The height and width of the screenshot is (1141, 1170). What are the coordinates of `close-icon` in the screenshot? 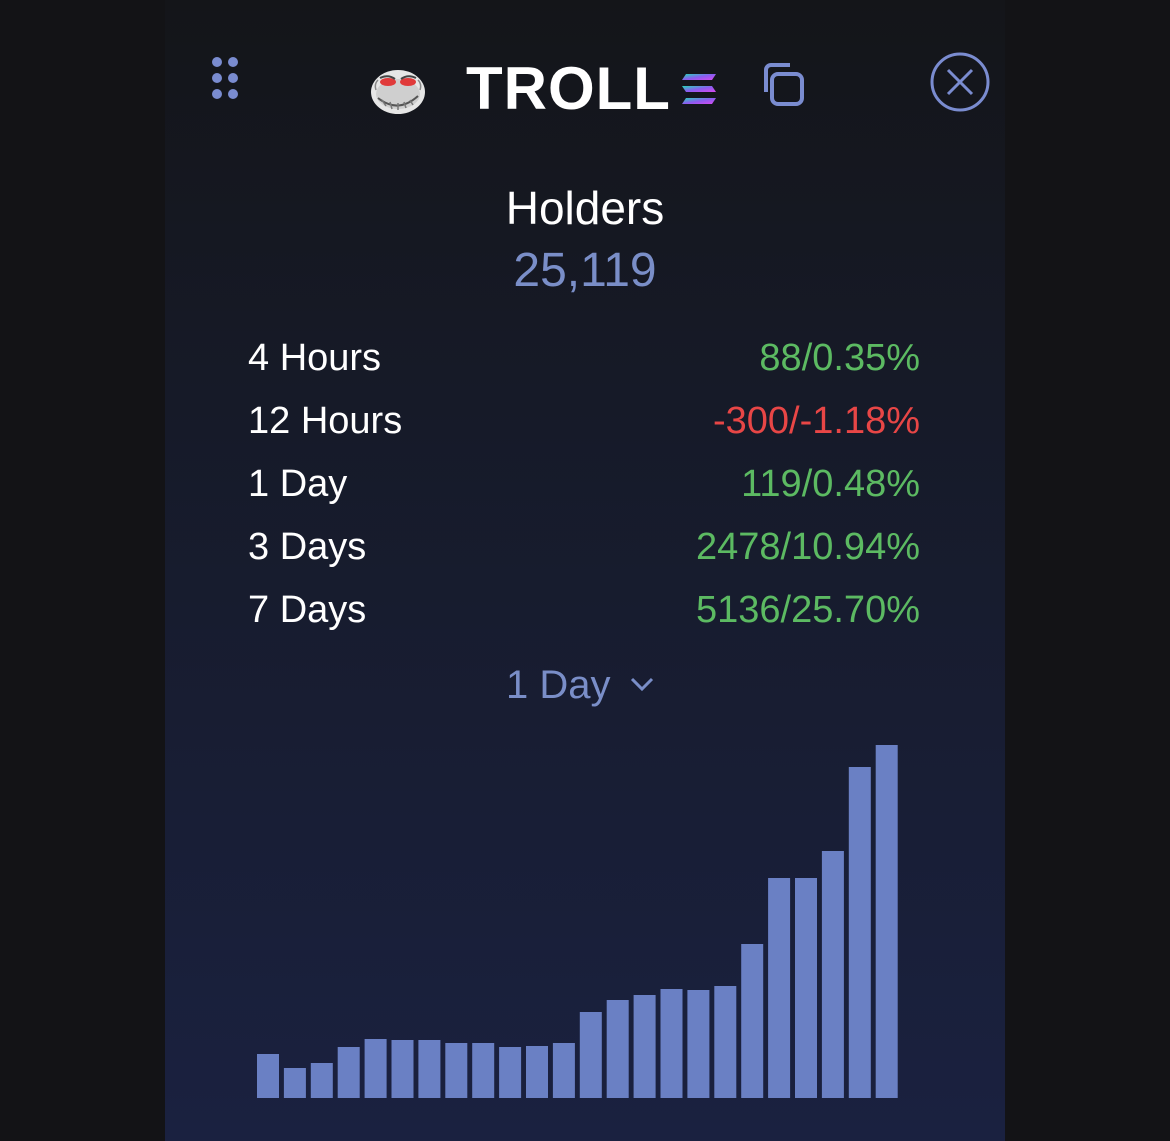 It's located at (960, 82).